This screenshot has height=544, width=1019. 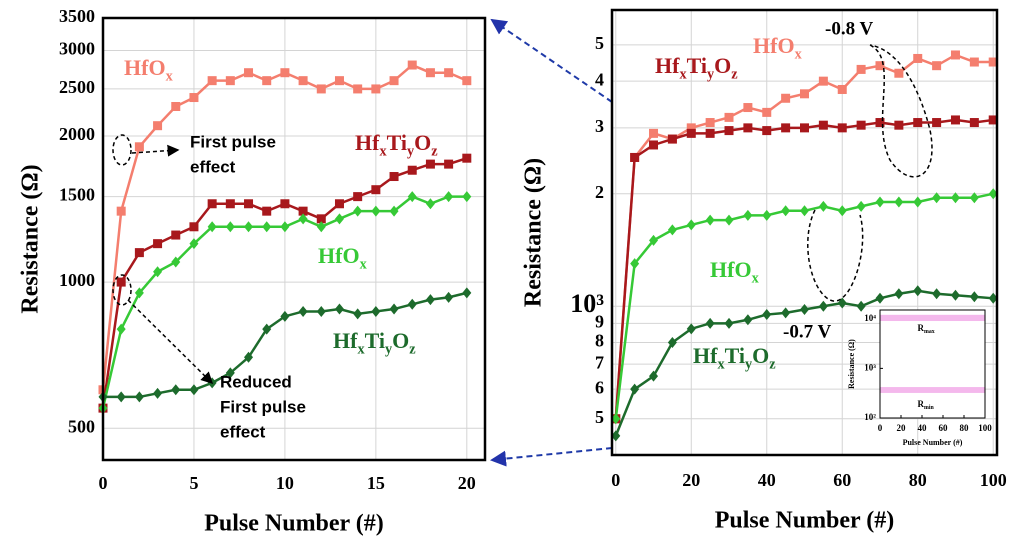 I want to click on y-tick-label: 500, so click(x=81, y=426).